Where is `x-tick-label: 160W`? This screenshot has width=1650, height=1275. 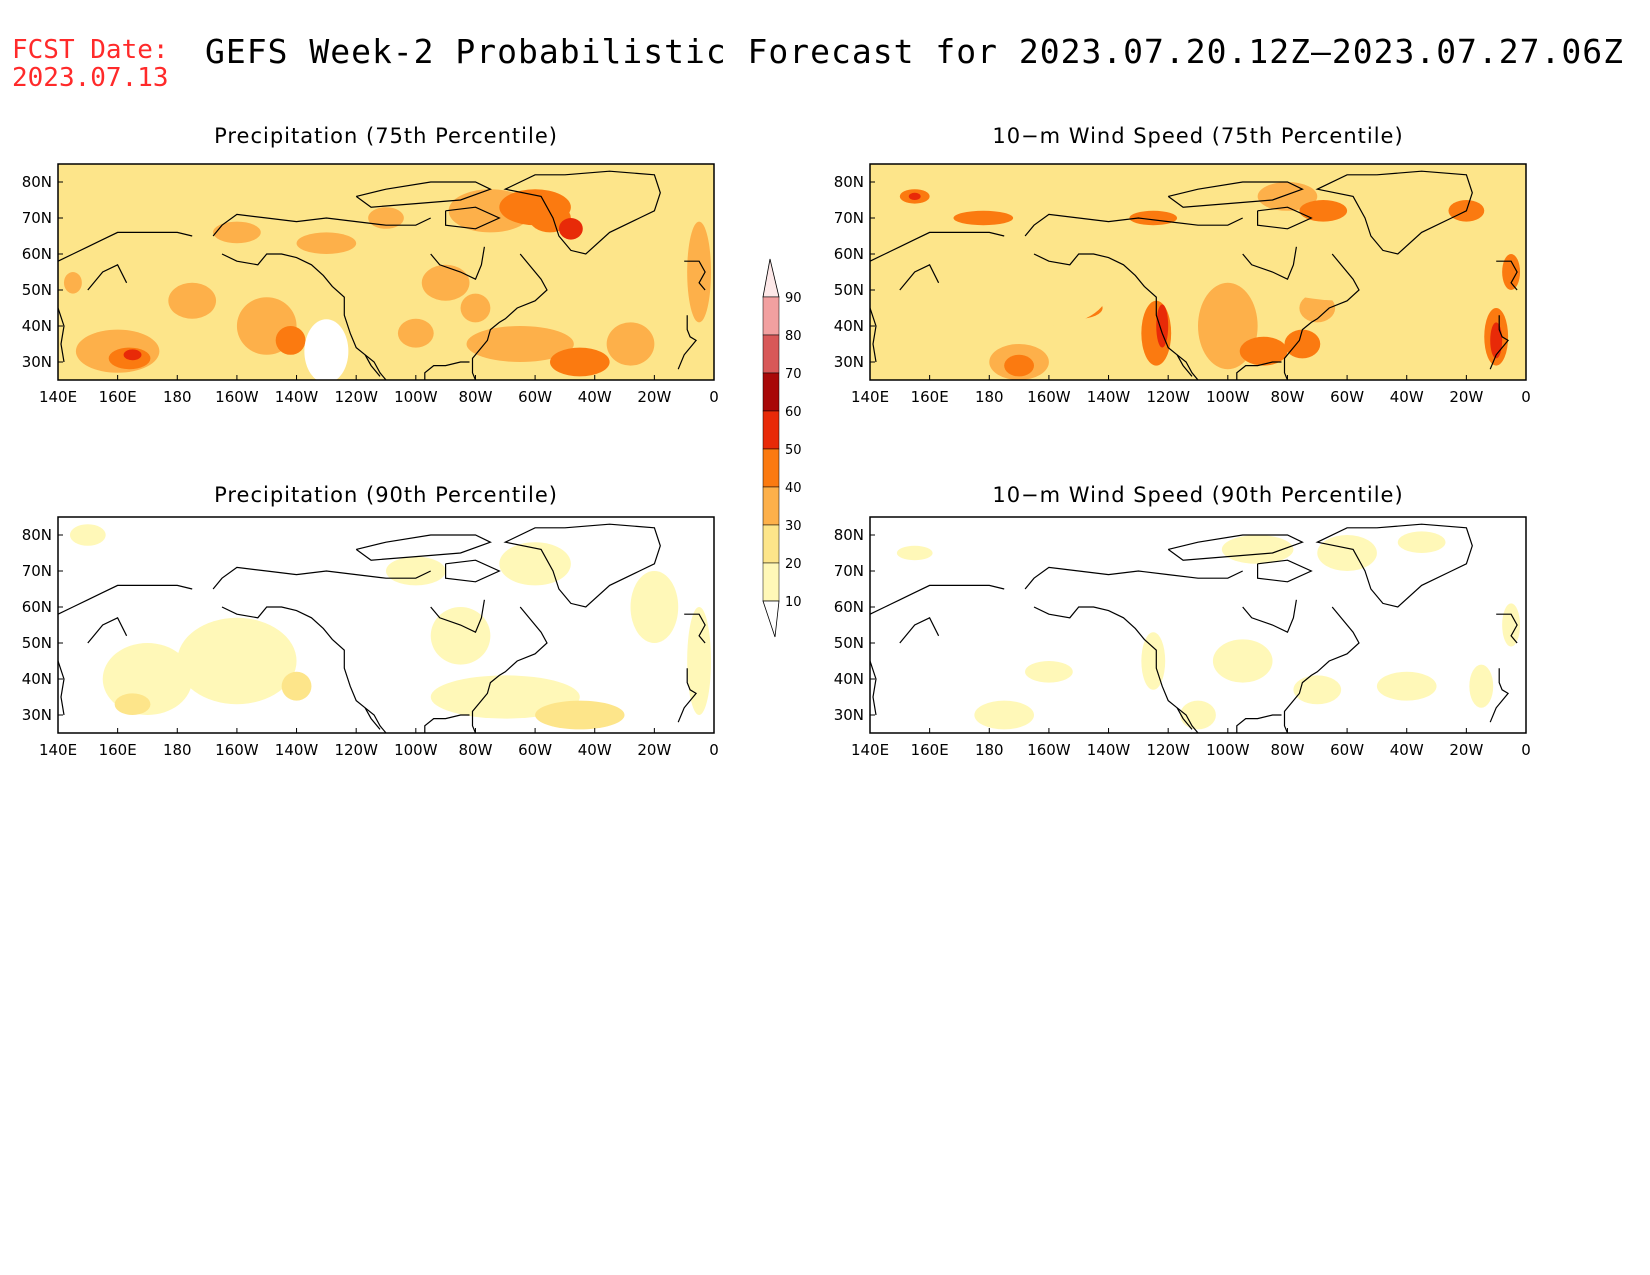
x-tick-label: 160W is located at coordinates (1049, 397).